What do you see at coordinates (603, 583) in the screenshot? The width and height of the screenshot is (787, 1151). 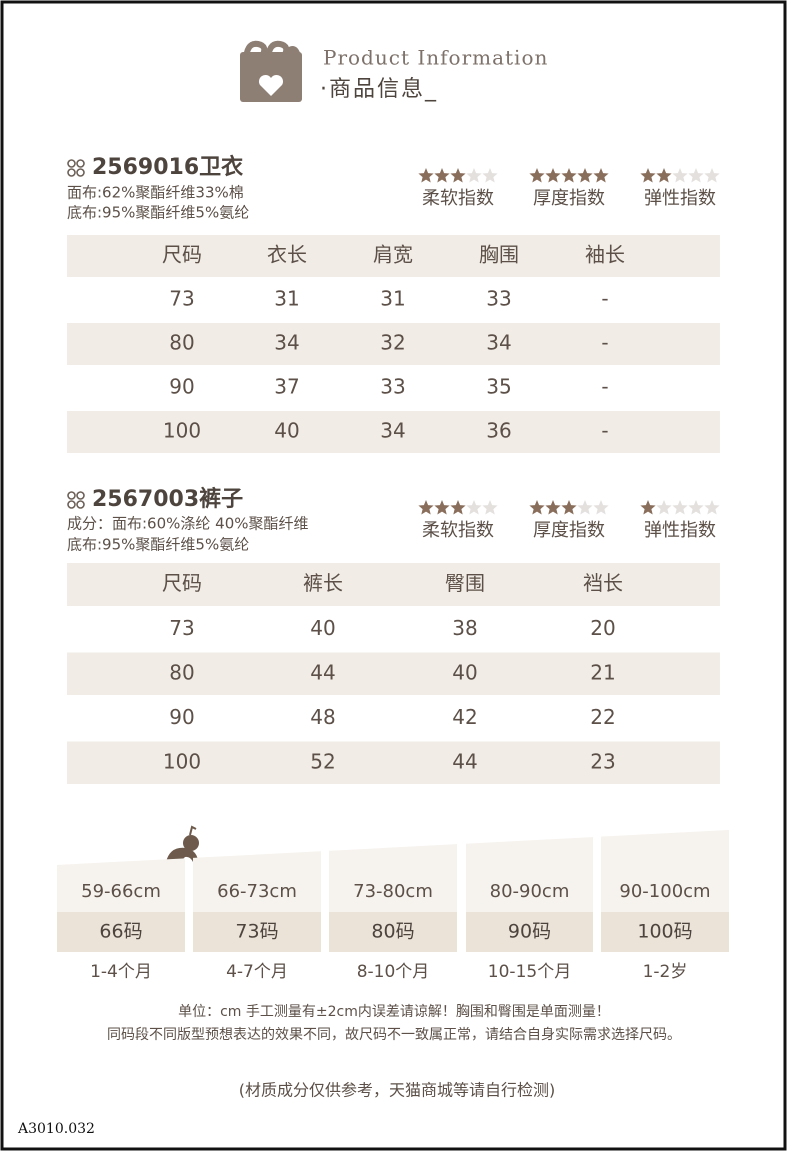 I see `table-header-cell: 裆长` at bounding box center [603, 583].